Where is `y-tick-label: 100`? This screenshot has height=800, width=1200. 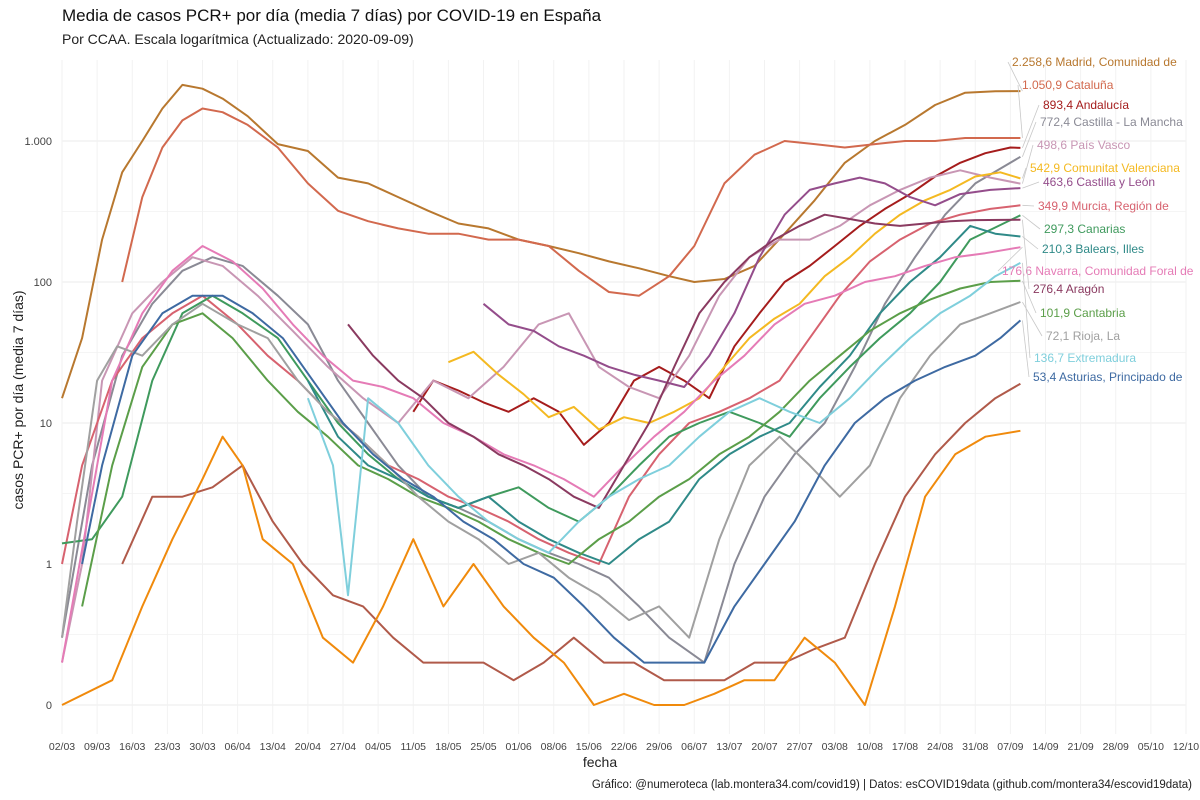
y-tick-label: 100 is located at coordinates (43, 283).